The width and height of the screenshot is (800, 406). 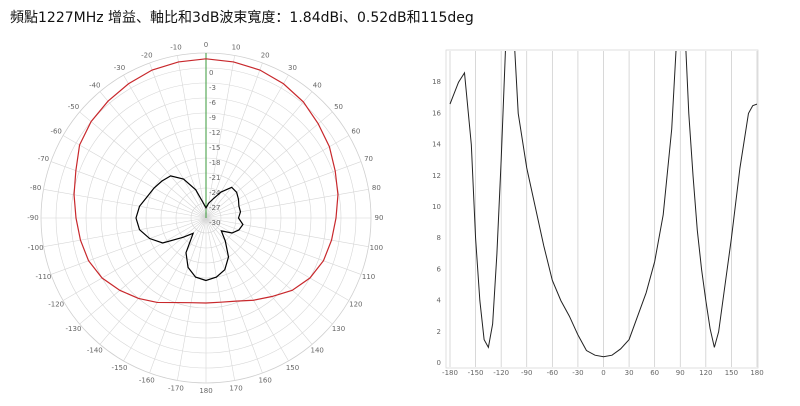 I want to click on x-tick-label: -60, so click(x=552, y=373).